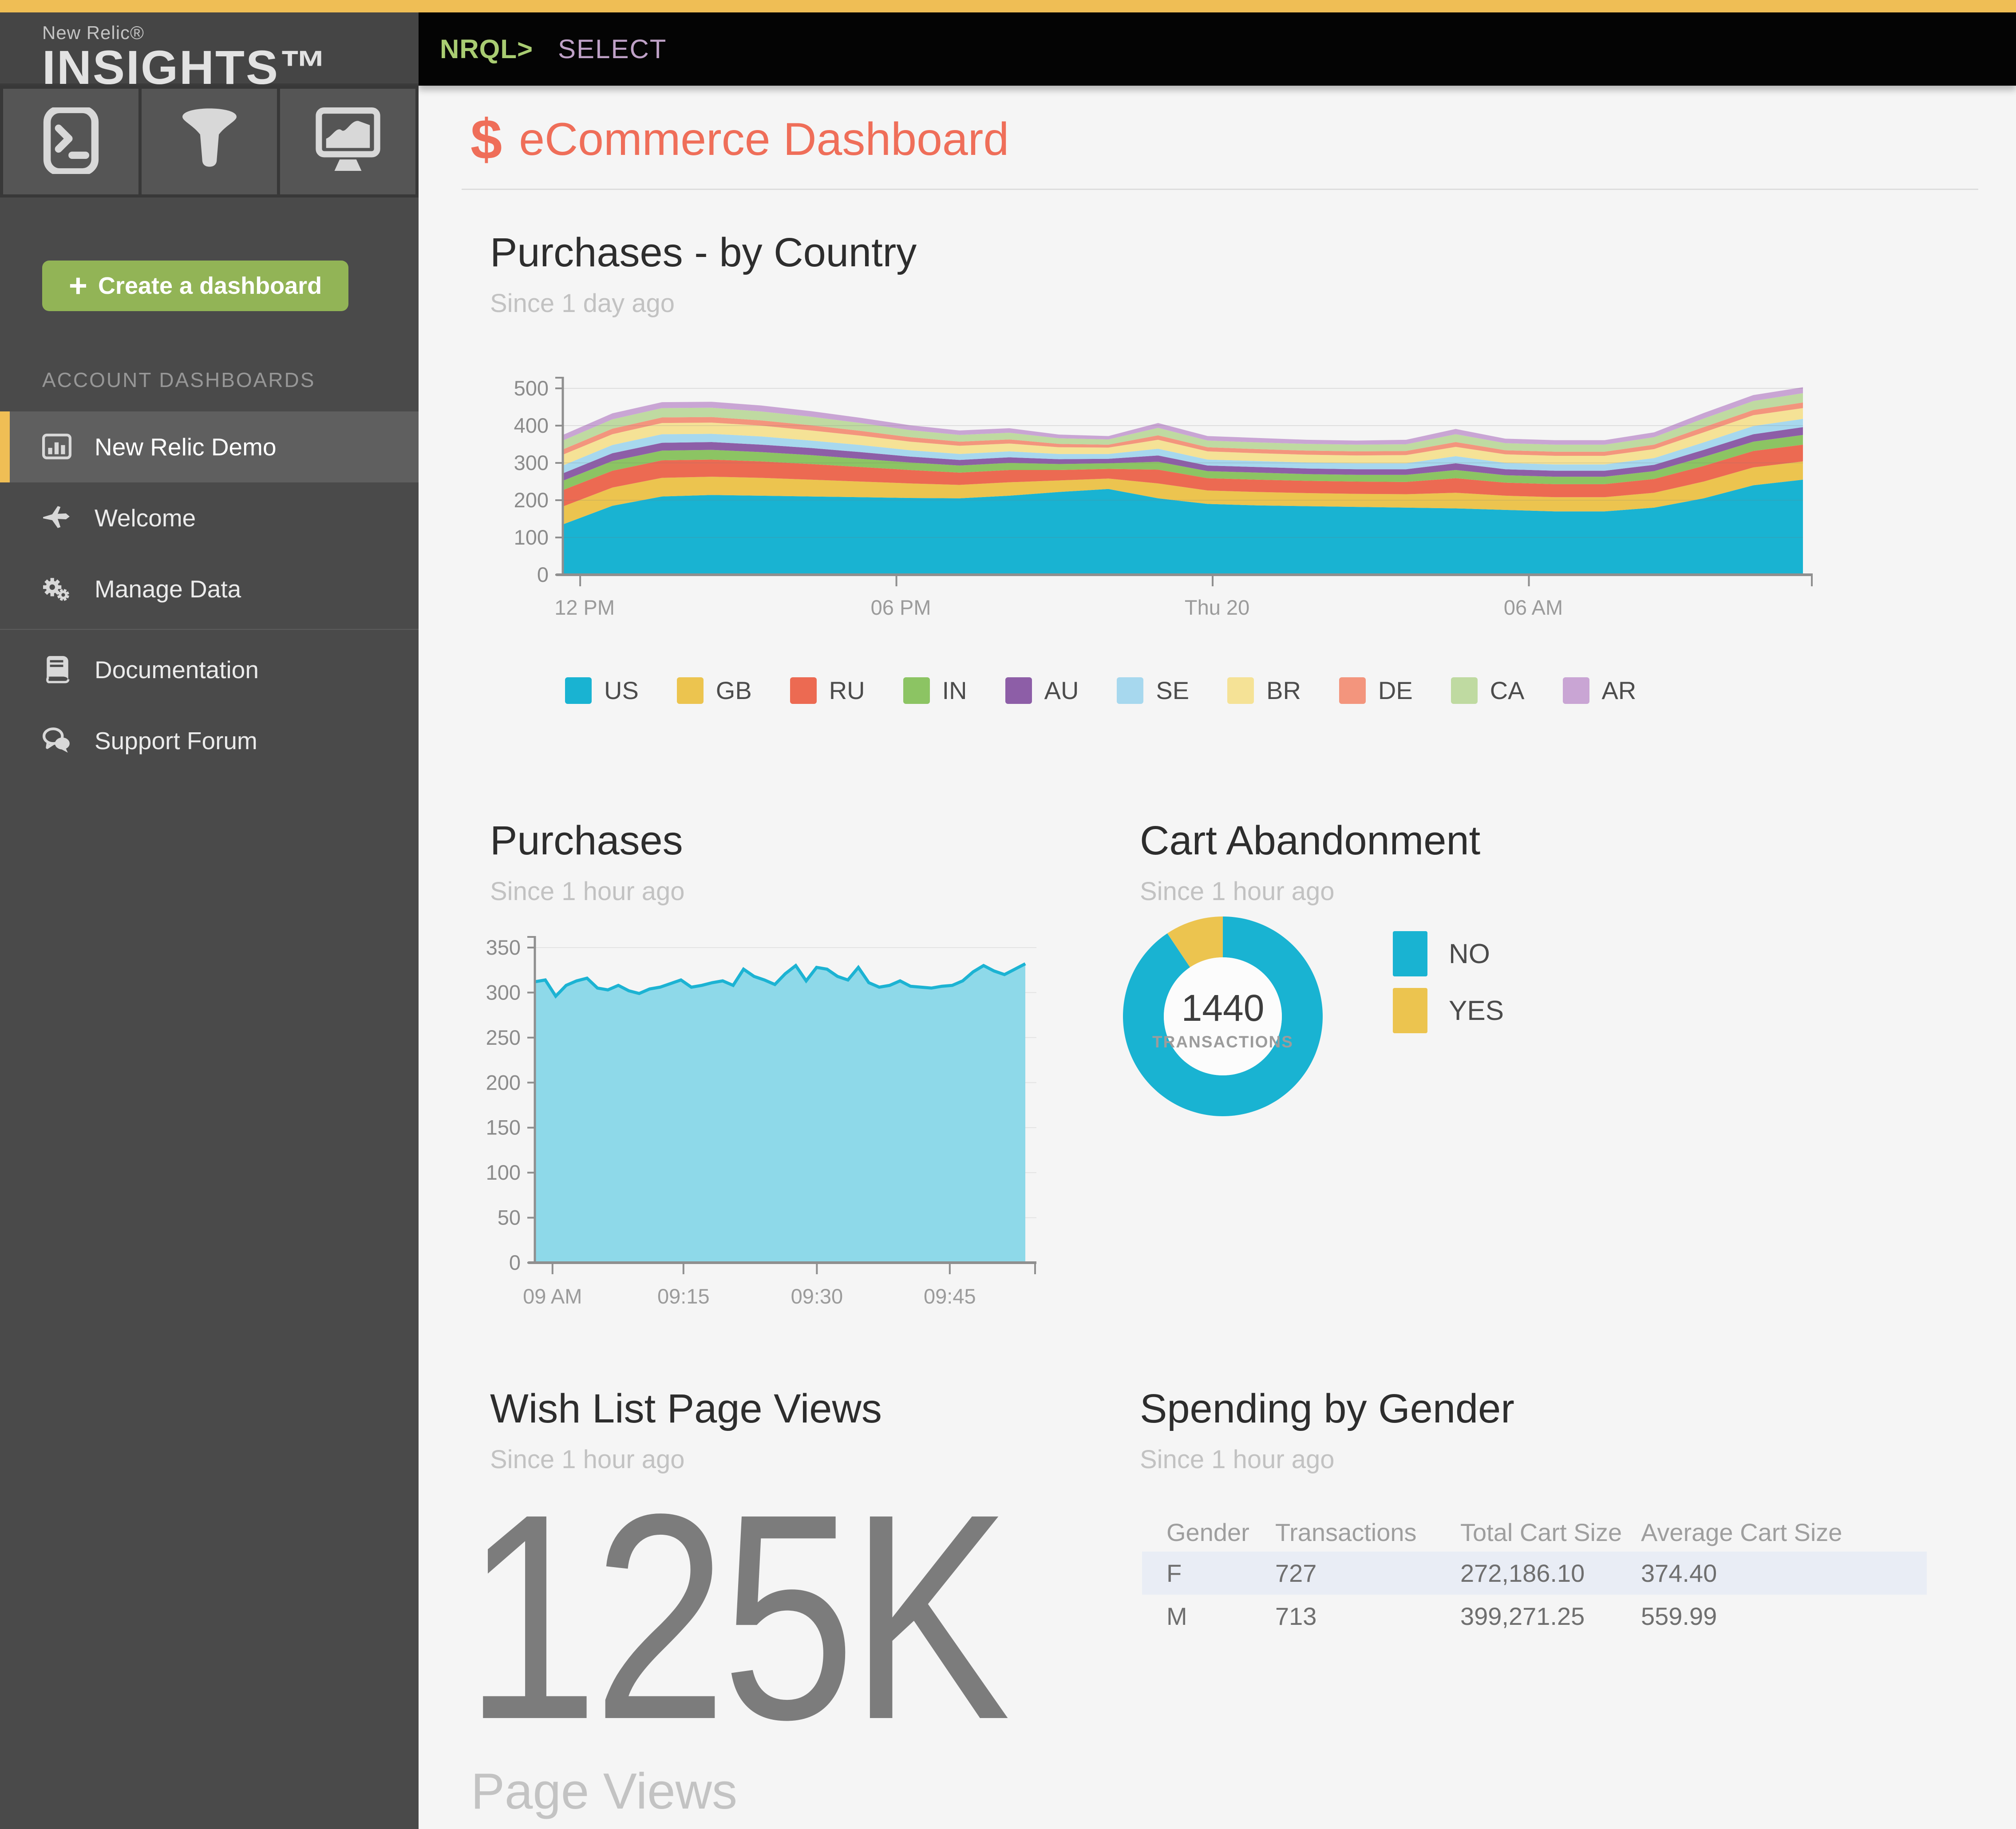  Describe the element at coordinates (1220, 189) in the screenshot. I see `title-divider` at that location.